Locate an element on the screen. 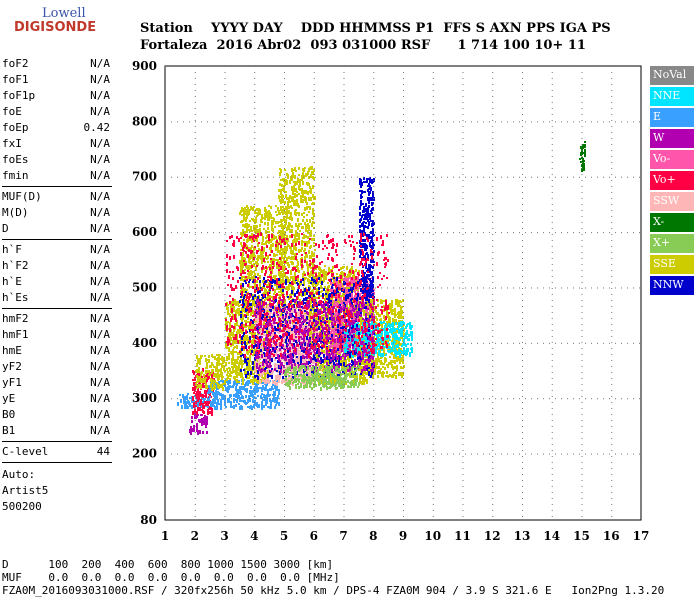  param-name: fmin is located at coordinates (15, 175).